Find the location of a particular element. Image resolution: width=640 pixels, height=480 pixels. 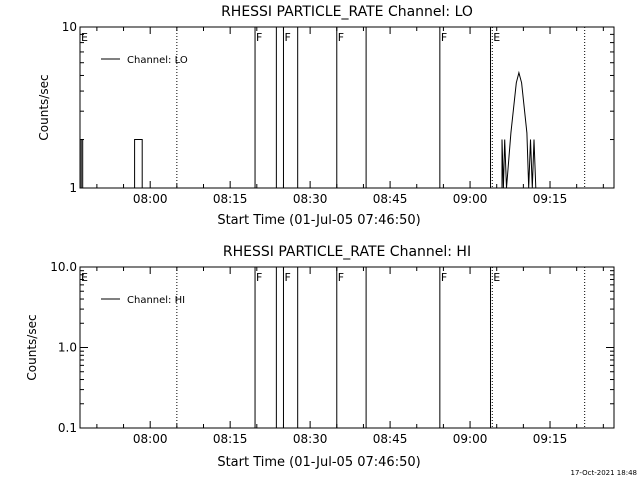

y-tick-label: 0.1 is located at coordinates (67, 428).